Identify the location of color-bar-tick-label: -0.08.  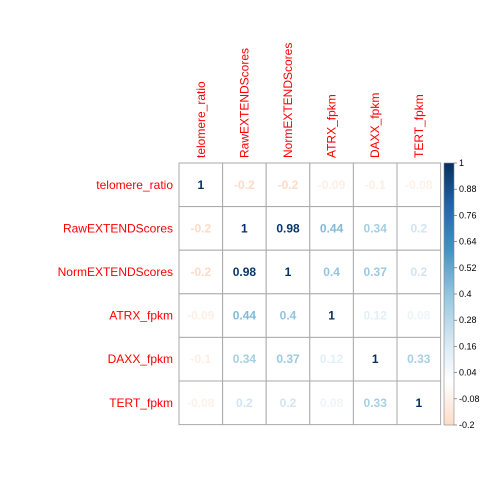
(469, 399).